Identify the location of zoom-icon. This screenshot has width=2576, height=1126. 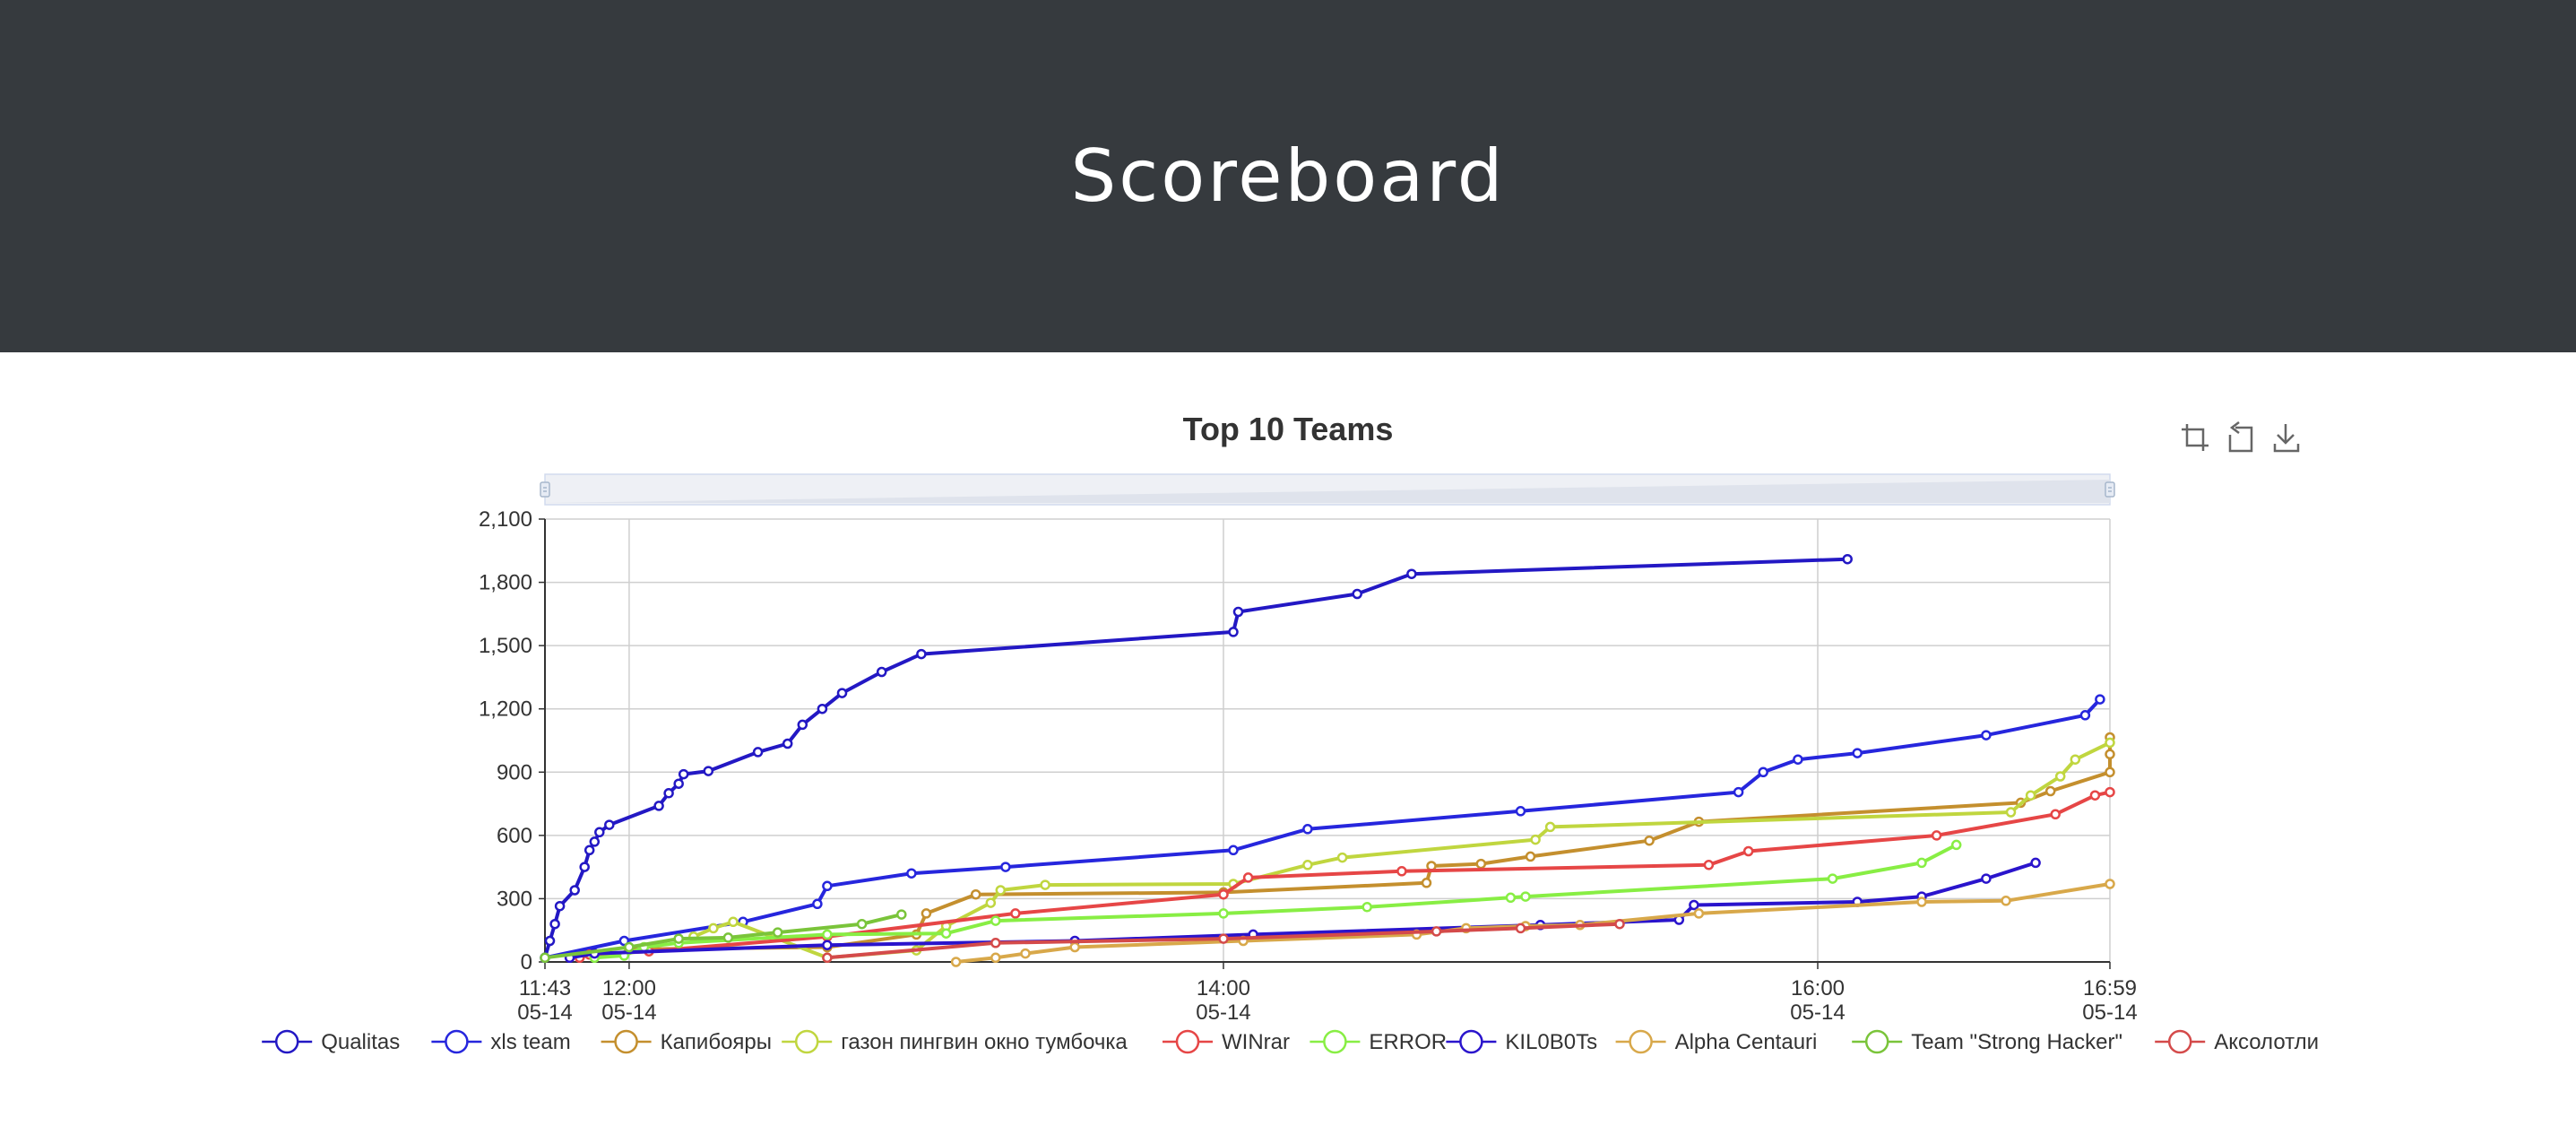
(2195, 437).